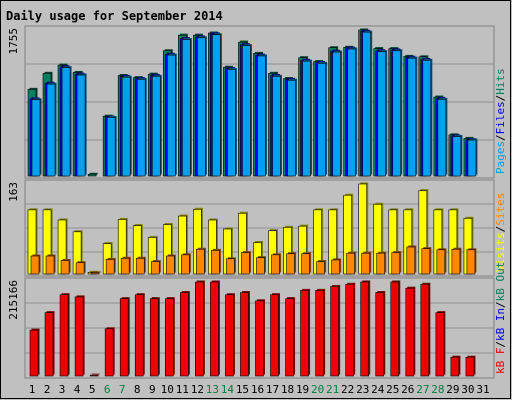 The image size is (512, 400). What do you see at coordinates (272, 389) in the screenshot?
I see `x-tick-label: 17` at bounding box center [272, 389].